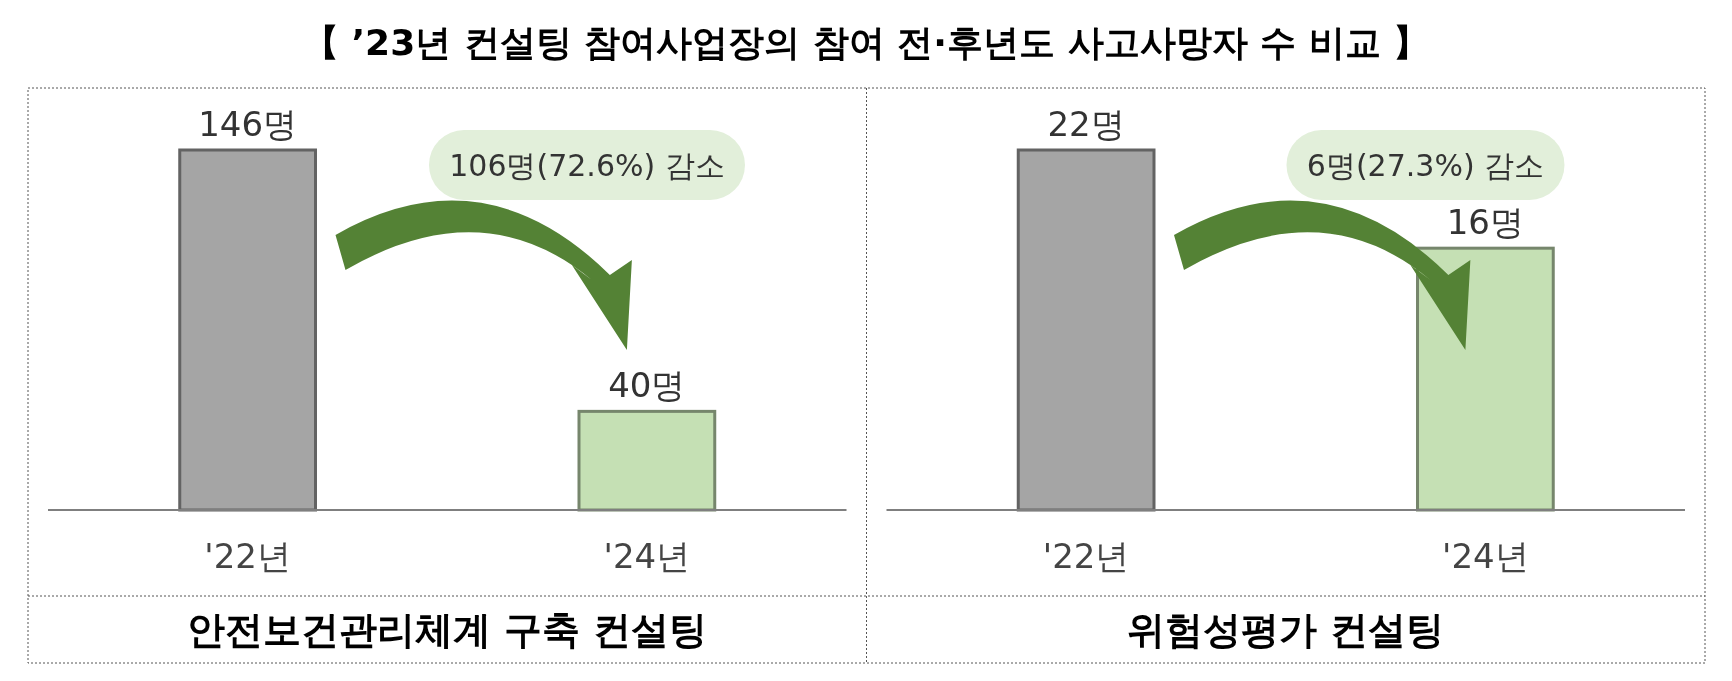 This screenshot has width=1732, height=681. Describe the element at coordinates (1086, 124) in the screenshot. I see `data-label: 22명` at that location.